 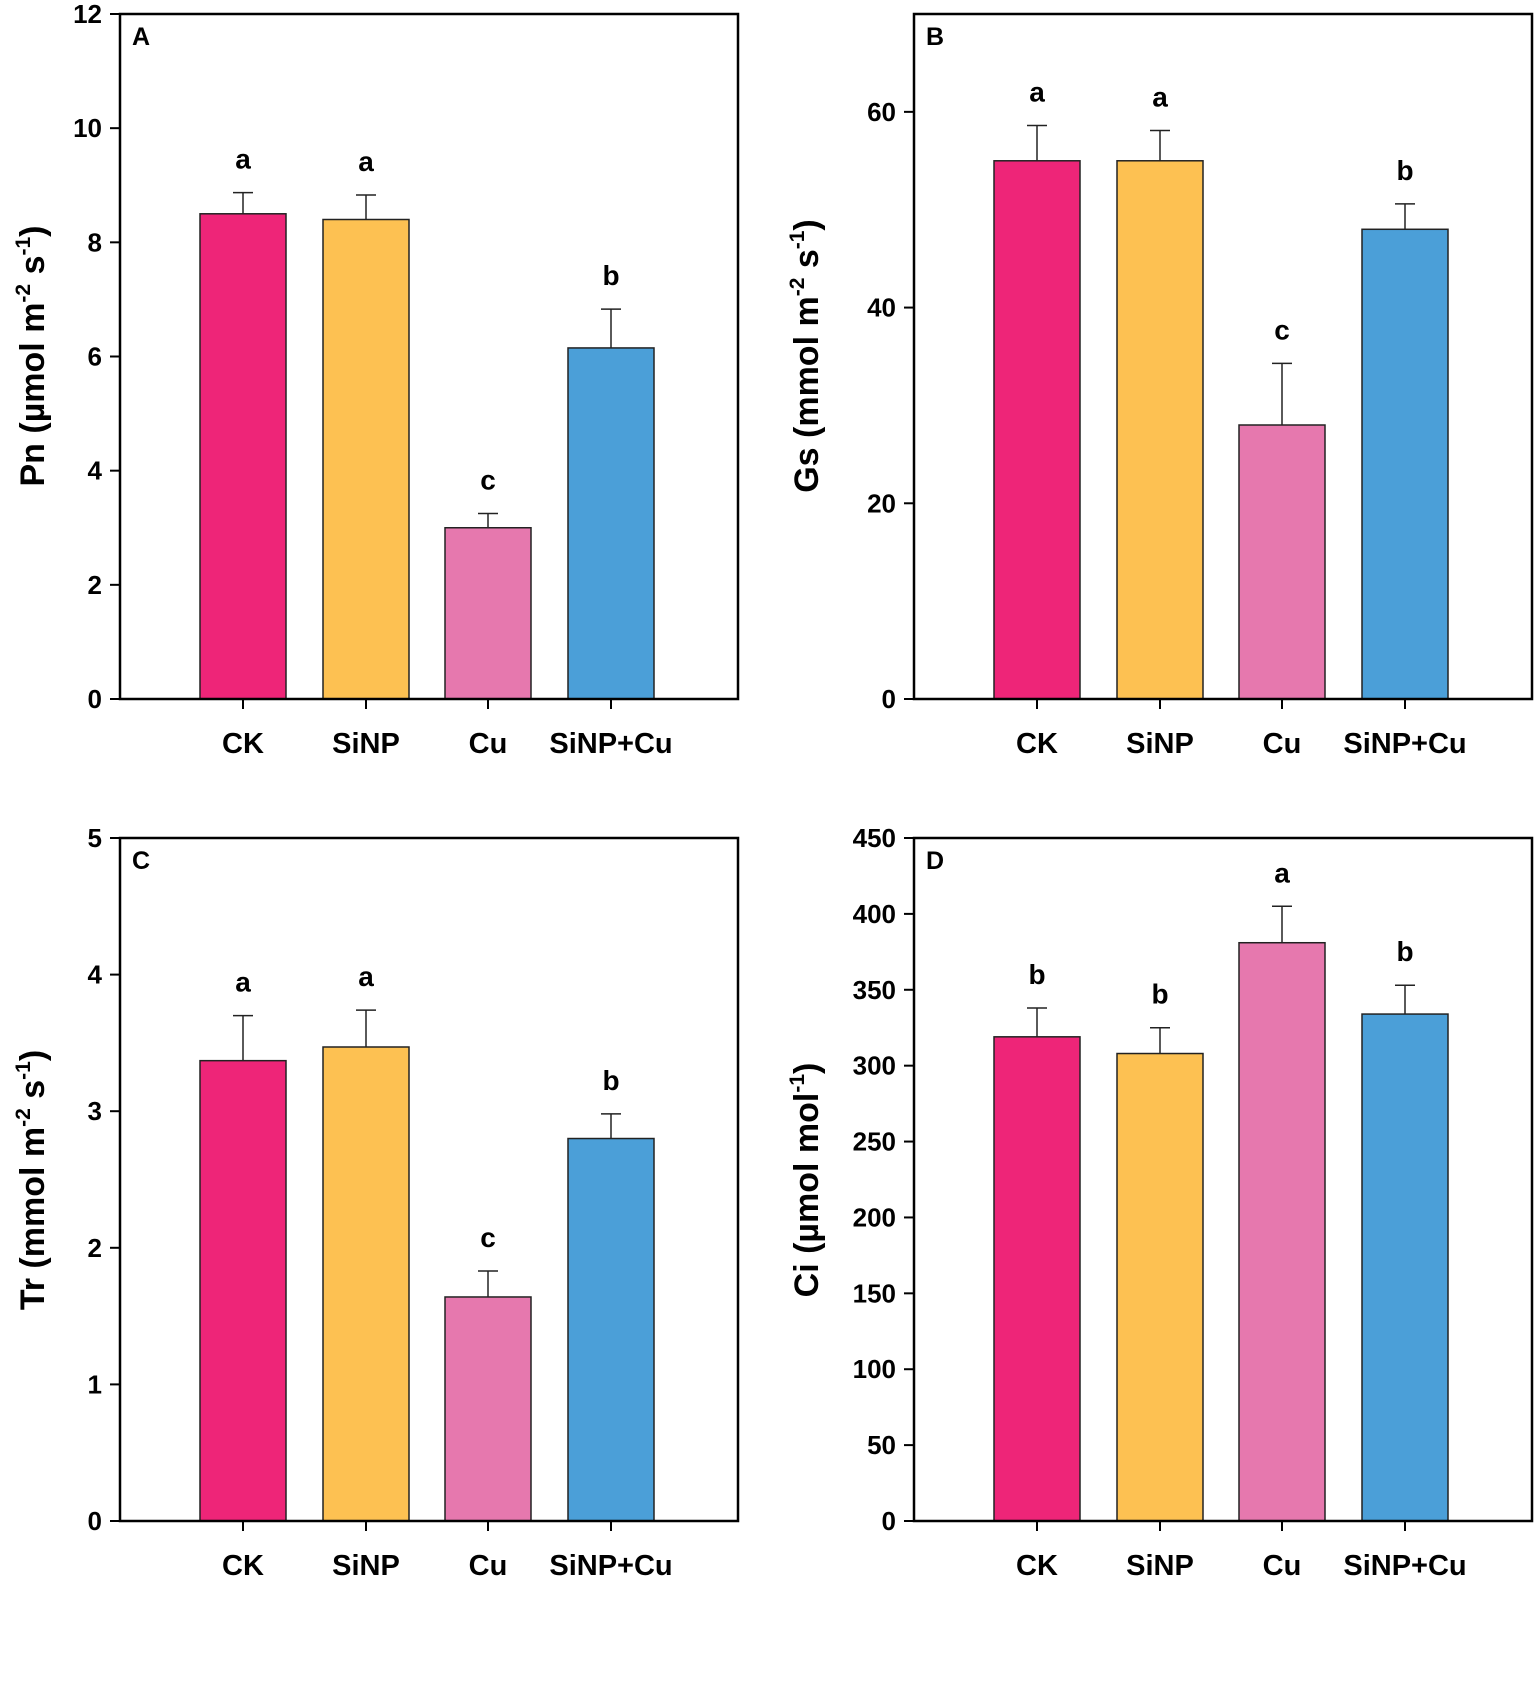 What do you see at coordinates (32, 1180) in the screenshot?
I see `y-axis-title: Tr (mmol m-2 s-1)` at bounding box center [32, 1180].